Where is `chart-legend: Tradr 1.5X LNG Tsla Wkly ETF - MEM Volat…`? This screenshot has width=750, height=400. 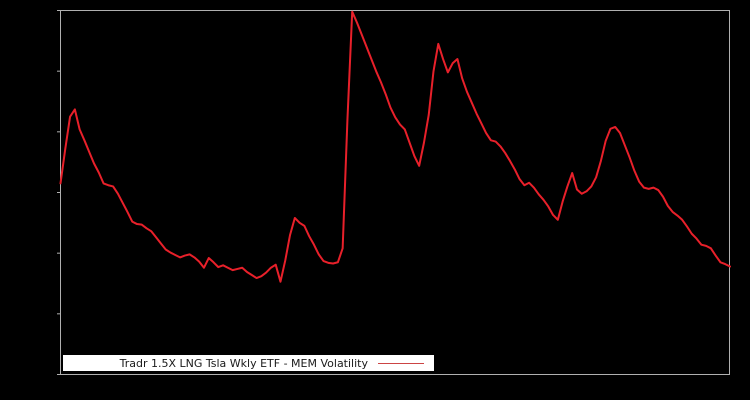 chart-legend: Tradr 1.5X LNG Tsla Wkly ETF - MEM Volat… is located at coordinates (248, 363).